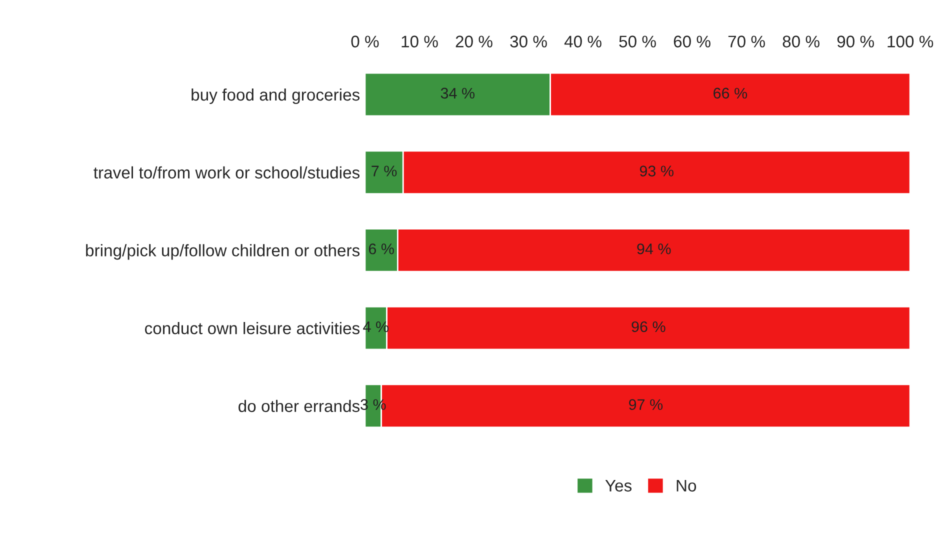  I want to click on x-tick-label: 100 %, so click(911, 42).